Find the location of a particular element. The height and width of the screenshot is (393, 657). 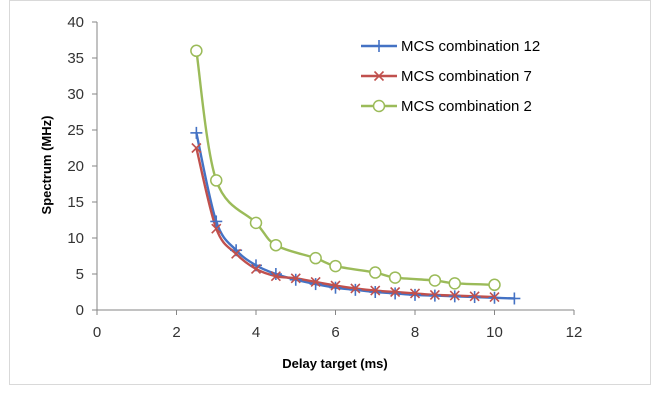

legend-item-3: MCS combination 2 is located at coordinates (446, 106).